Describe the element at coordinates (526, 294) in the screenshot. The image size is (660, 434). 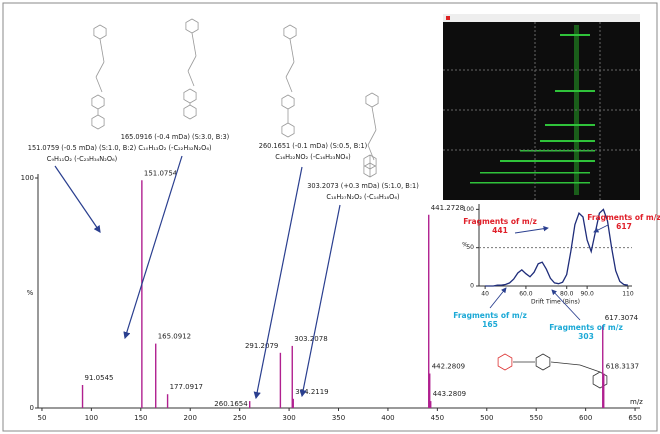
I see `x-tick-label: 60.0` at that location.